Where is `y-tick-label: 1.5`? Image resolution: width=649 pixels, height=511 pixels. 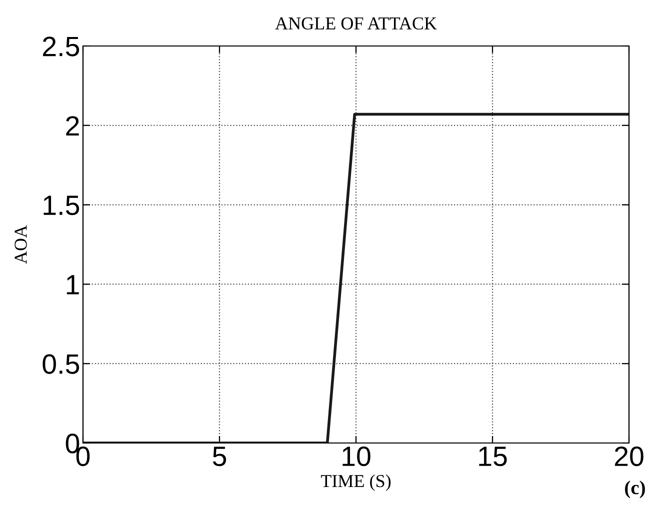 y-tick-label: 1.5 is located at coordinates (62, 206).